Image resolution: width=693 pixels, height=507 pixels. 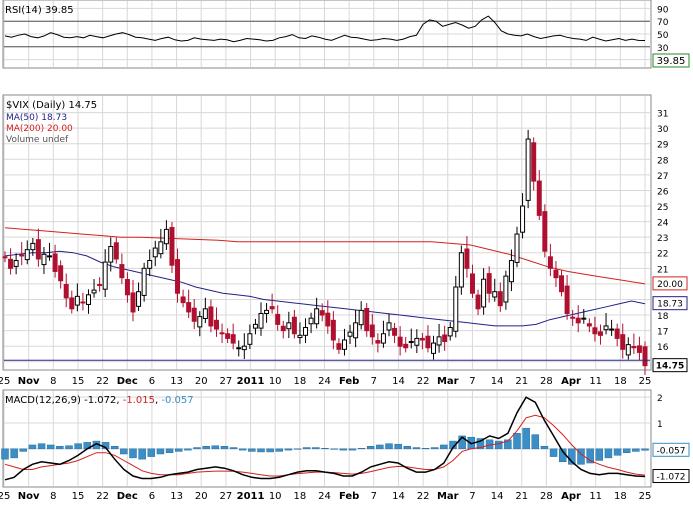 I want to click on price-tick-label: 30, so click(x=663, y=130).